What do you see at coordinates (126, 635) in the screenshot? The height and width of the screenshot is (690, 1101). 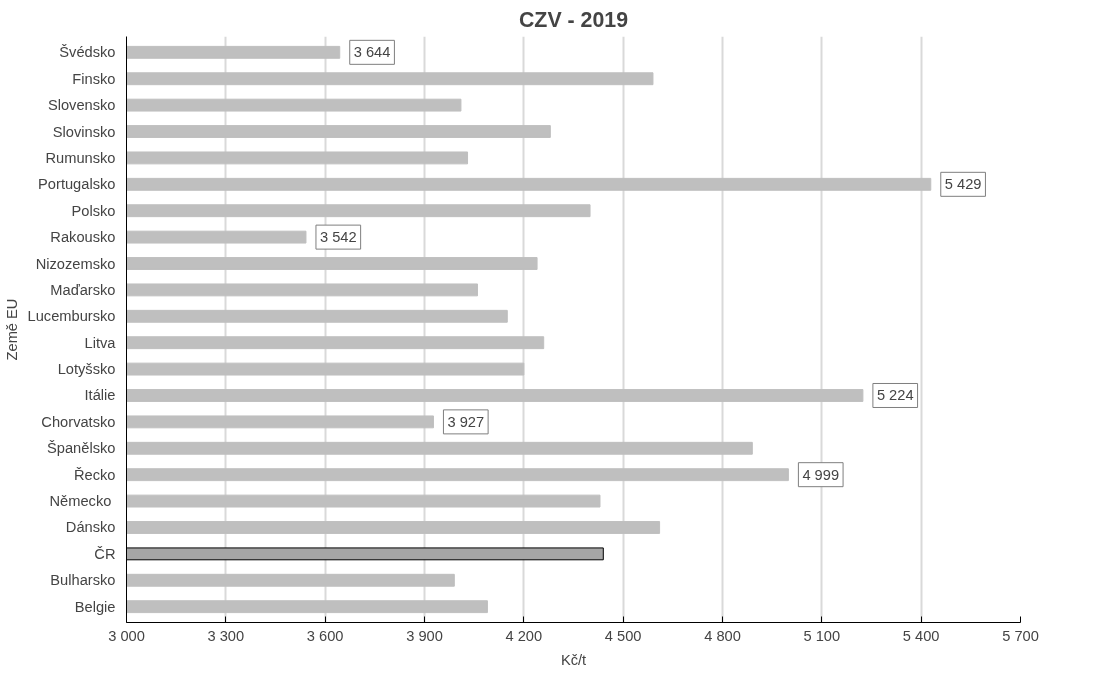 I see `x-tick-label: 3 000` at bounding box center [126, 635].